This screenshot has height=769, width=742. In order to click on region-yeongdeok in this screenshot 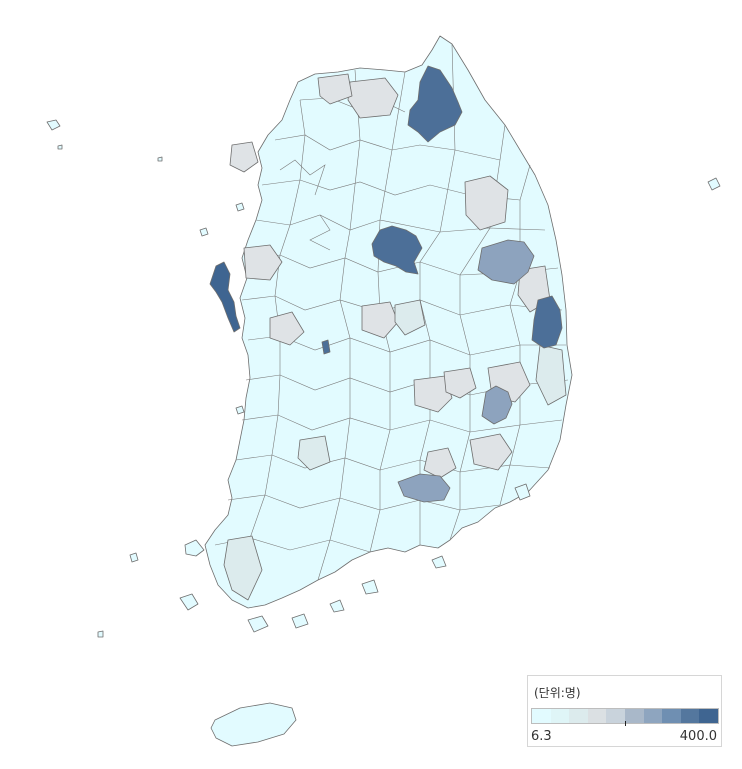, I will do `click(547, 322)`.